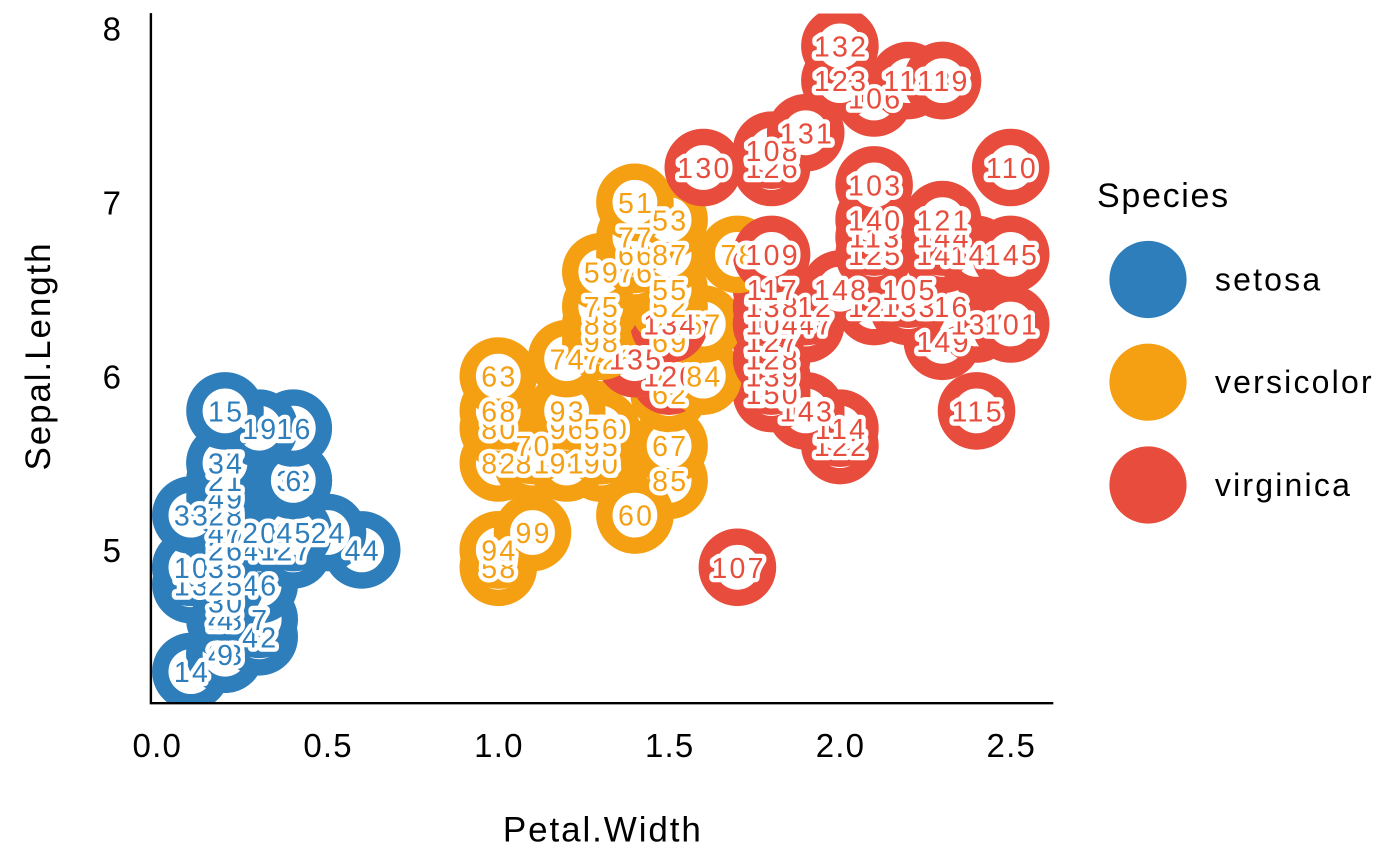 Image resolution: width=1400 pixels, height=866 pixels. I want to click on svg-text: 137, so click(977, 326).